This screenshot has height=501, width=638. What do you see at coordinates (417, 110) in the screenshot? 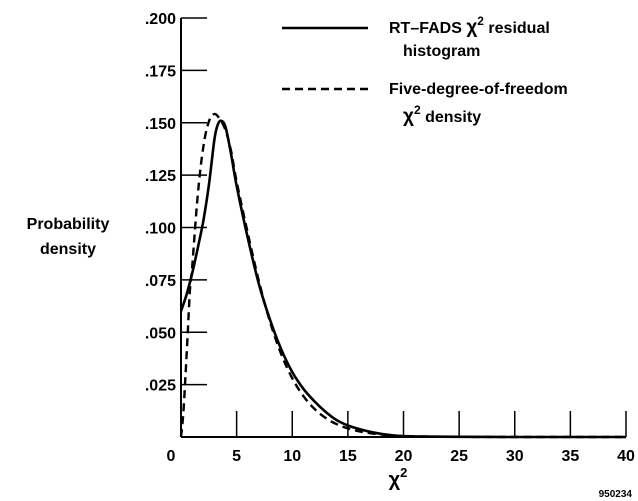
I see `legend-dashed-sup: 2` at bounding box center [417, 110].